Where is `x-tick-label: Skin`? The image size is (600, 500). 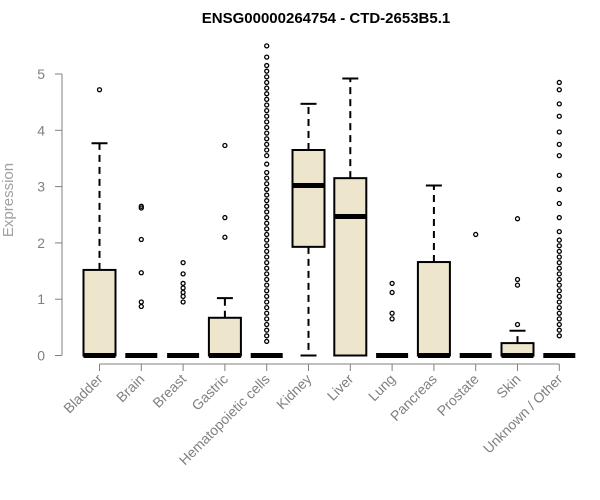 x-tick-label: Skin is located at coordinates (508, 386).